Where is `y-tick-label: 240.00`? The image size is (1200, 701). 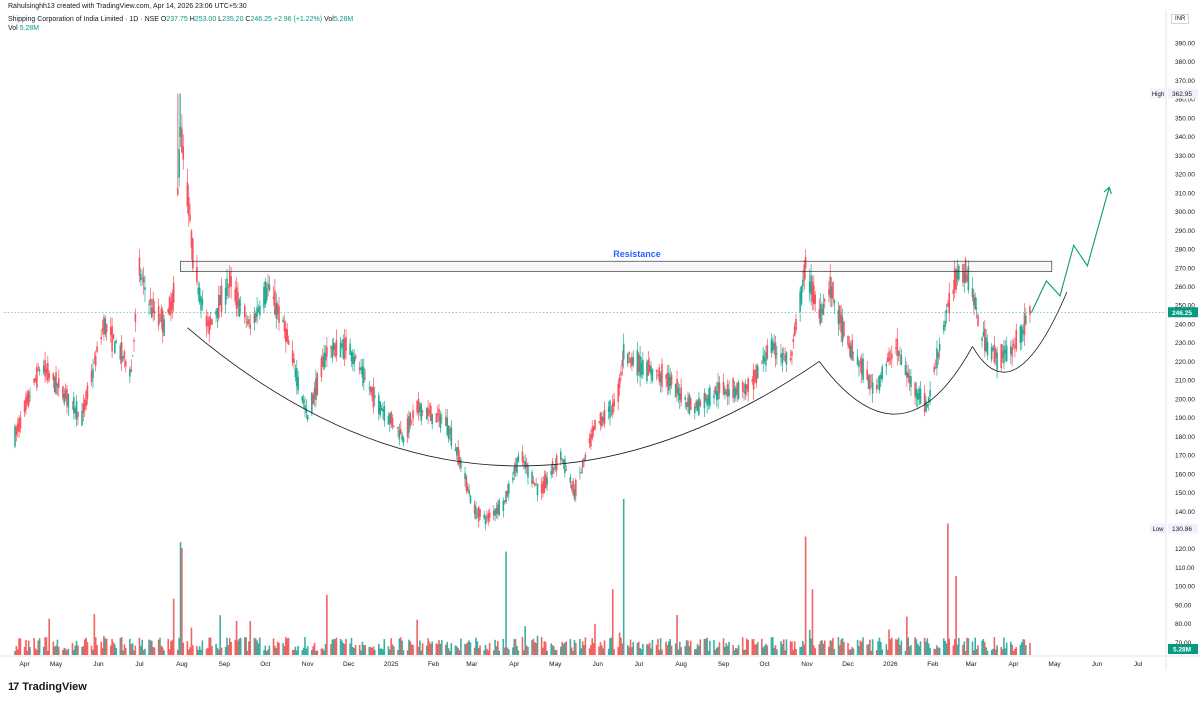
y-tick-label: 240.00 is located at coordinates (1185, 324).